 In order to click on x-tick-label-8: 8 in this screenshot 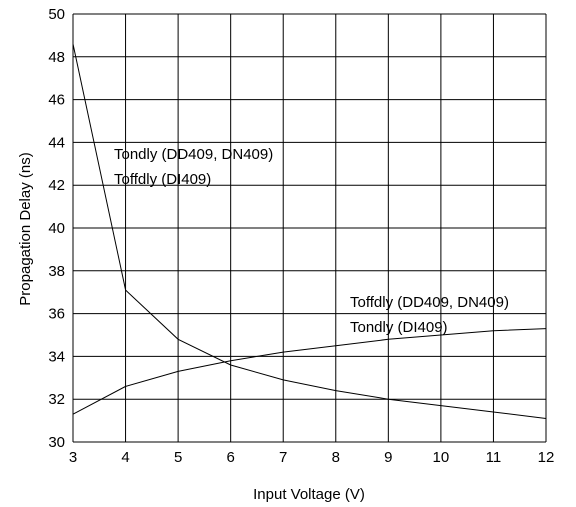, I will do `click(336, 457)`.